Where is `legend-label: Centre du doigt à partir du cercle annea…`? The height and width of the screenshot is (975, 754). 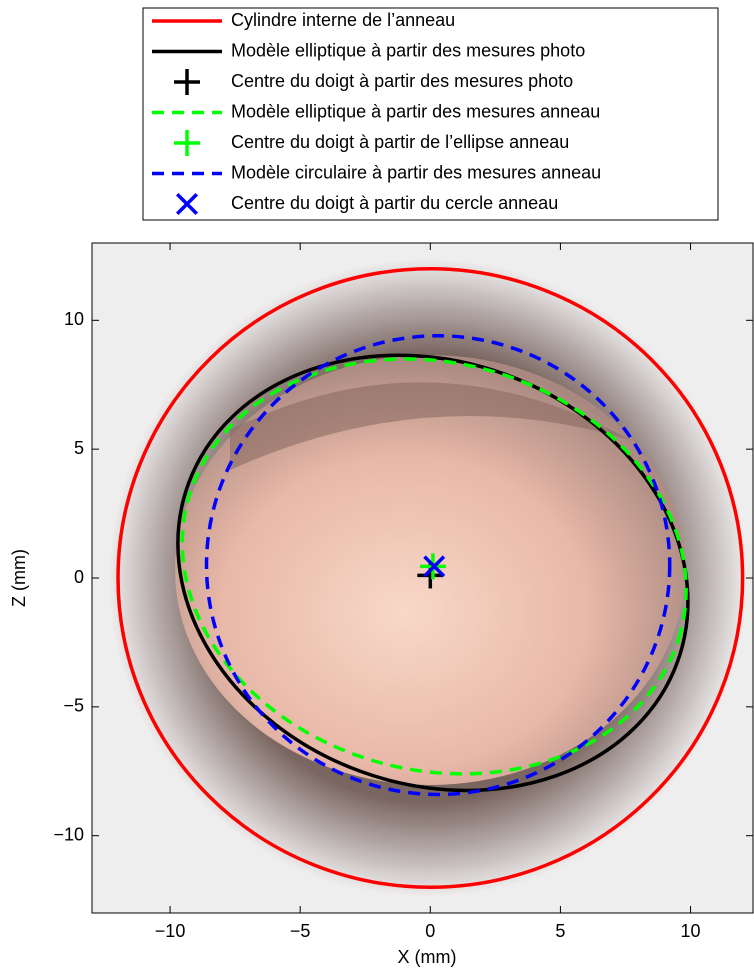
legend-label: Centre du doigt à partir du cercle annea… is located at coordinates (394, 203).